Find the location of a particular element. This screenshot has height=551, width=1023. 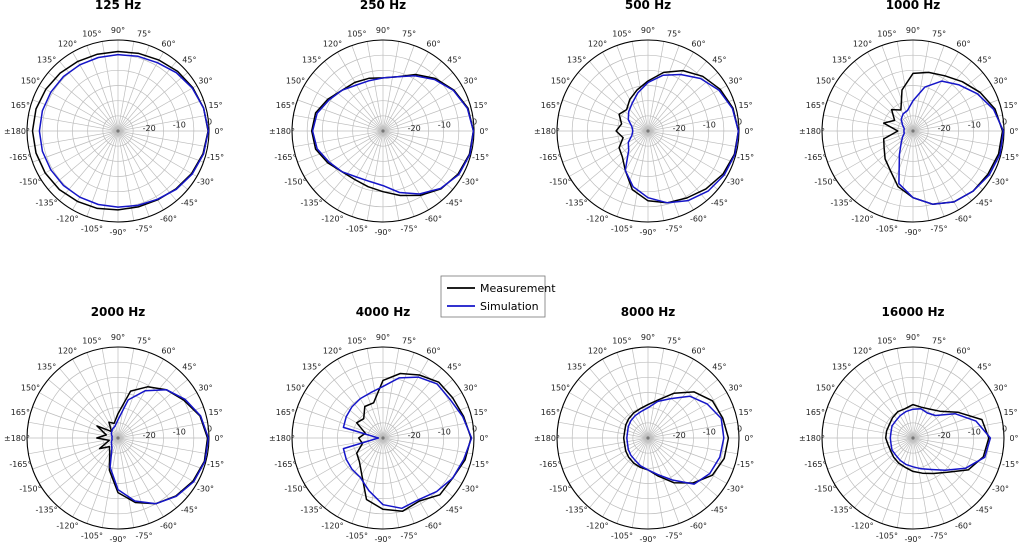

series-line-measurement is located at coordinates (677, 136).